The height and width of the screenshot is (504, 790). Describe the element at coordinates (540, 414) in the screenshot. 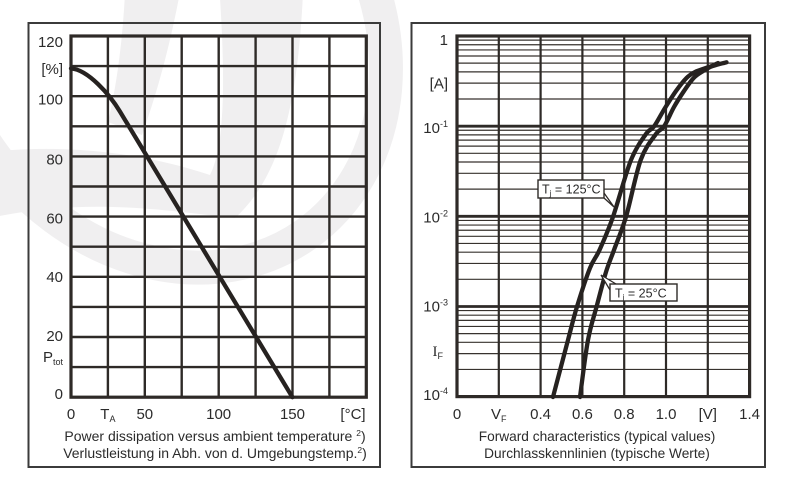

I see `svg-text: 0.4` at that location.